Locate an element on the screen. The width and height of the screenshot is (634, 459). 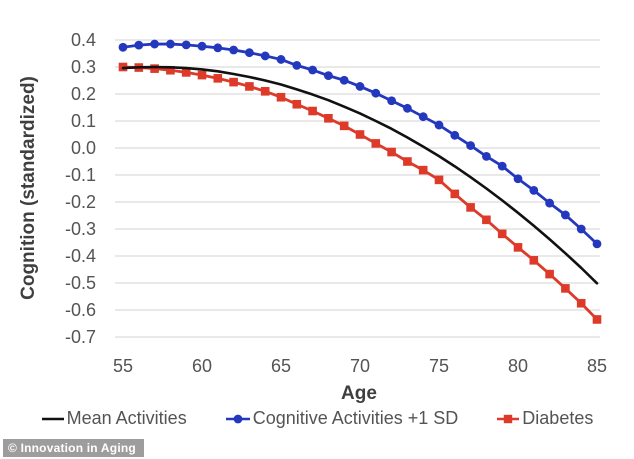
legend-item-cognitive-activities: Cognitive Activities +1 SD is located at coordinates (342, 418).